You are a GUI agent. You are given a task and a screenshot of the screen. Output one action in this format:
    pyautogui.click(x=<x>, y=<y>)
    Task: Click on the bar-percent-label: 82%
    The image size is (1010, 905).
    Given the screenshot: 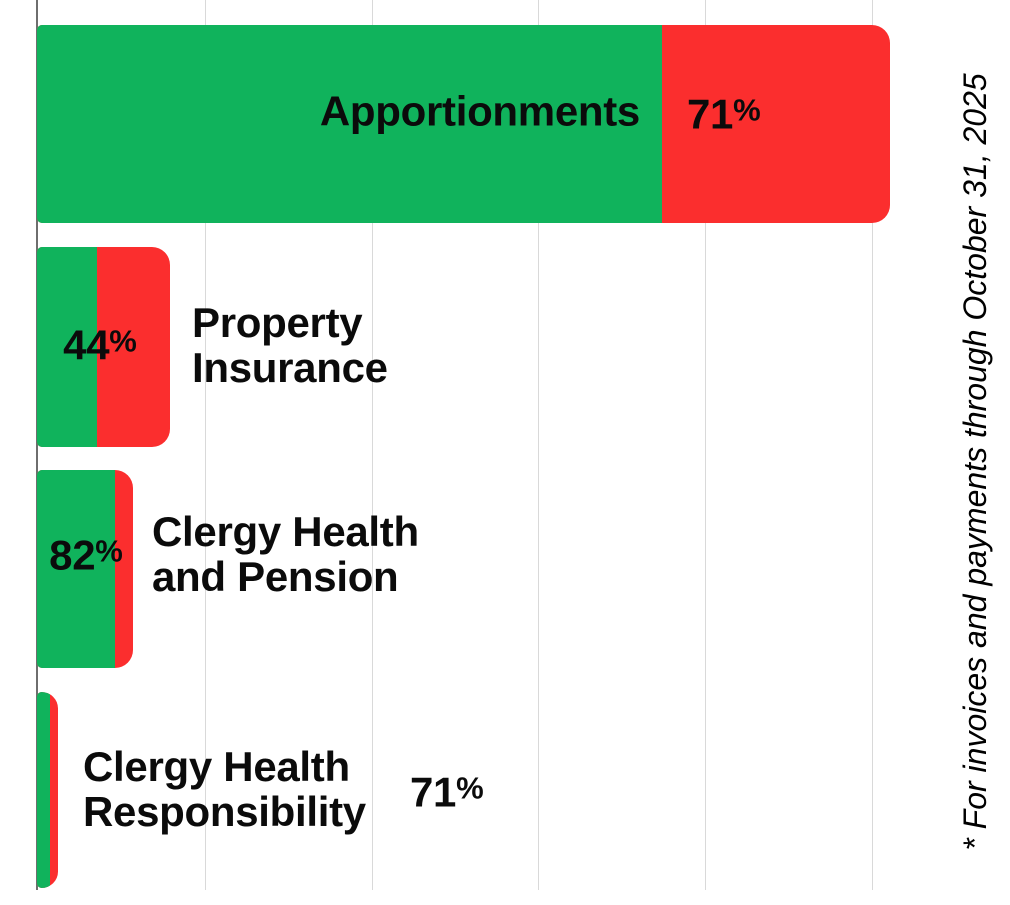 What is the action you would take?
    pyautogui.click(x=86, y=553)
    